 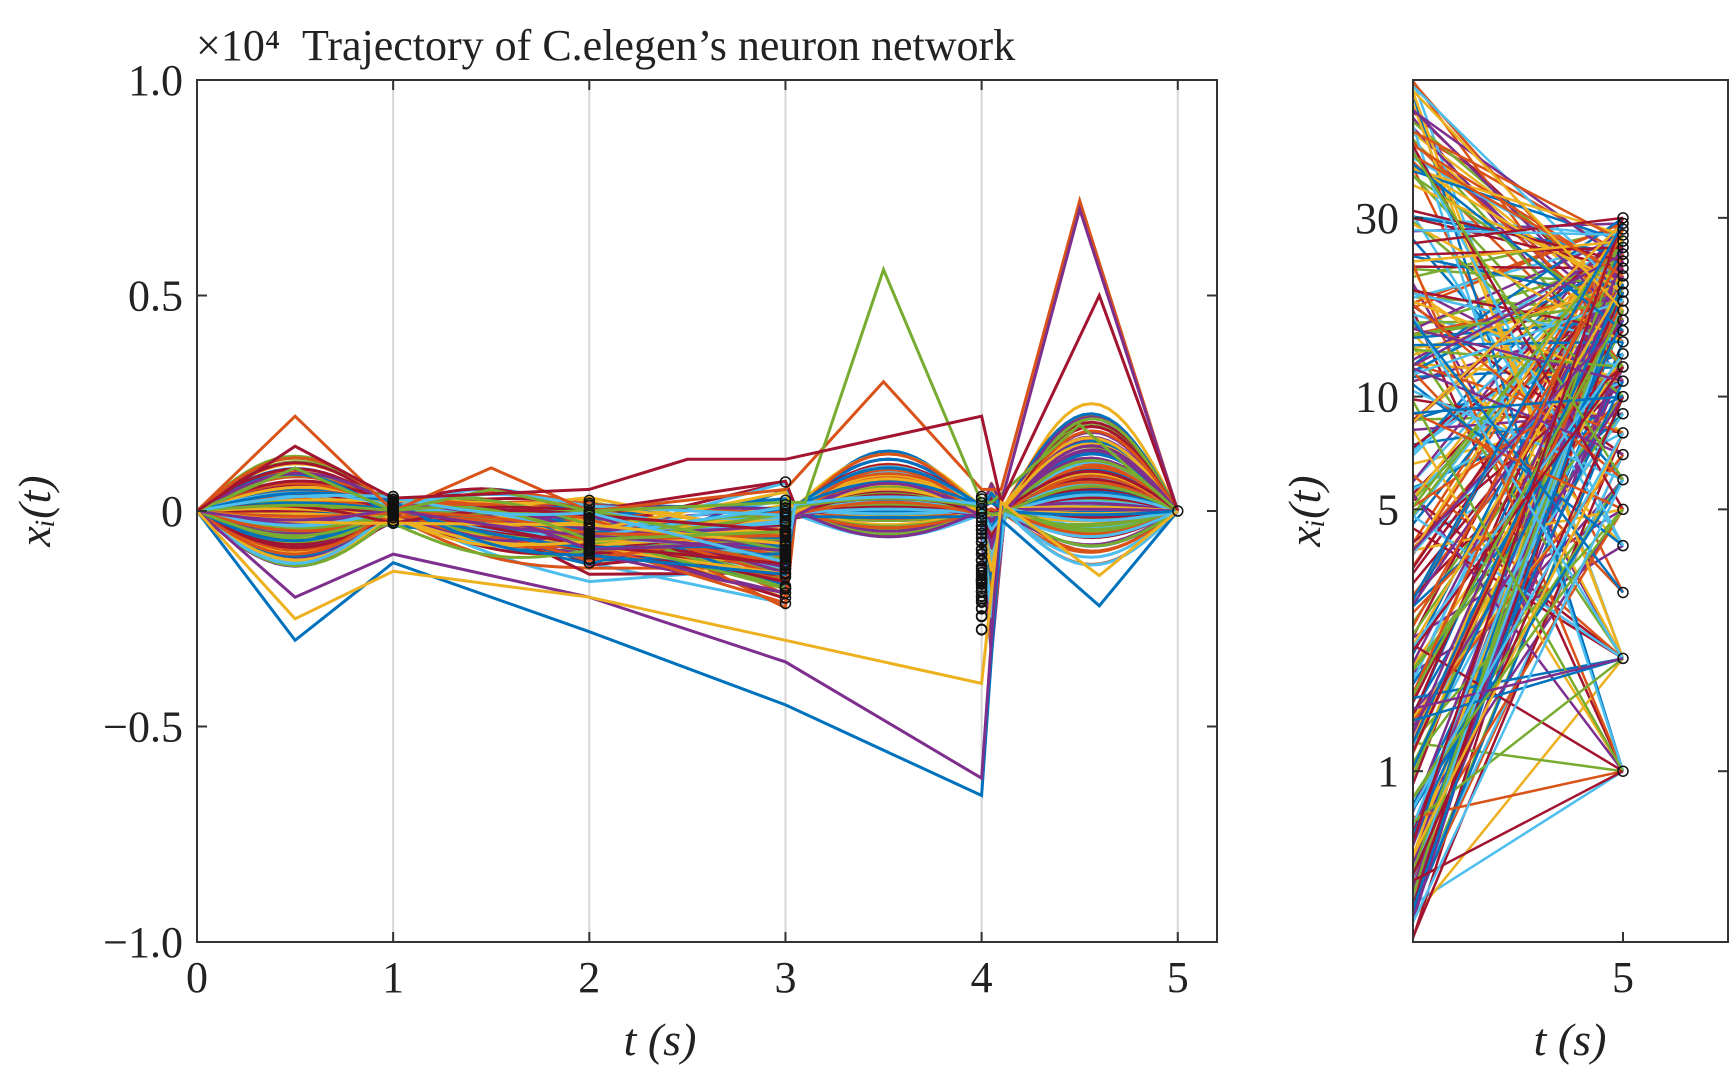 What do you see at coordinates (1623, 977) in the screenshot?
I see `log-x-tick-label: 5` at bounding box center [1623, 977].